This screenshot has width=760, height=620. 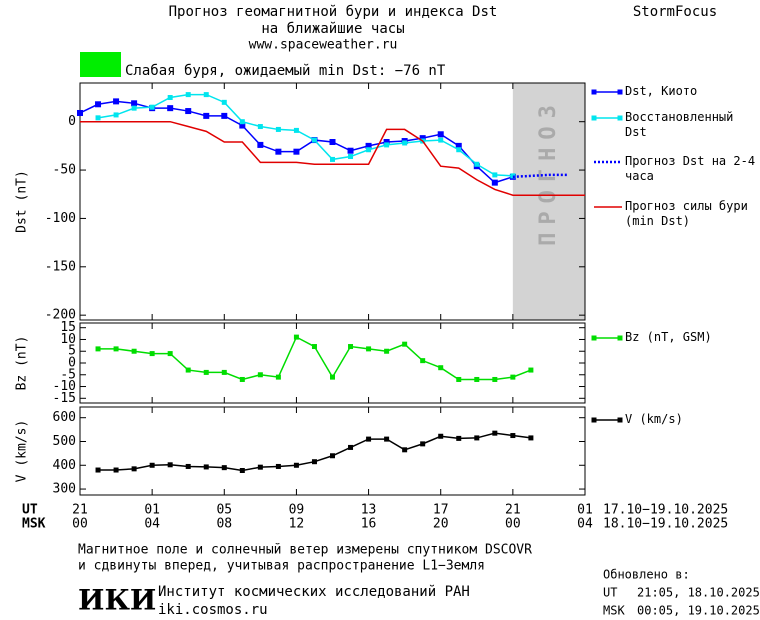 What do you see at coordinates (72, 121) in the screenshot?
I see `y-tick-label: 0` at bounding box center [72, 121].